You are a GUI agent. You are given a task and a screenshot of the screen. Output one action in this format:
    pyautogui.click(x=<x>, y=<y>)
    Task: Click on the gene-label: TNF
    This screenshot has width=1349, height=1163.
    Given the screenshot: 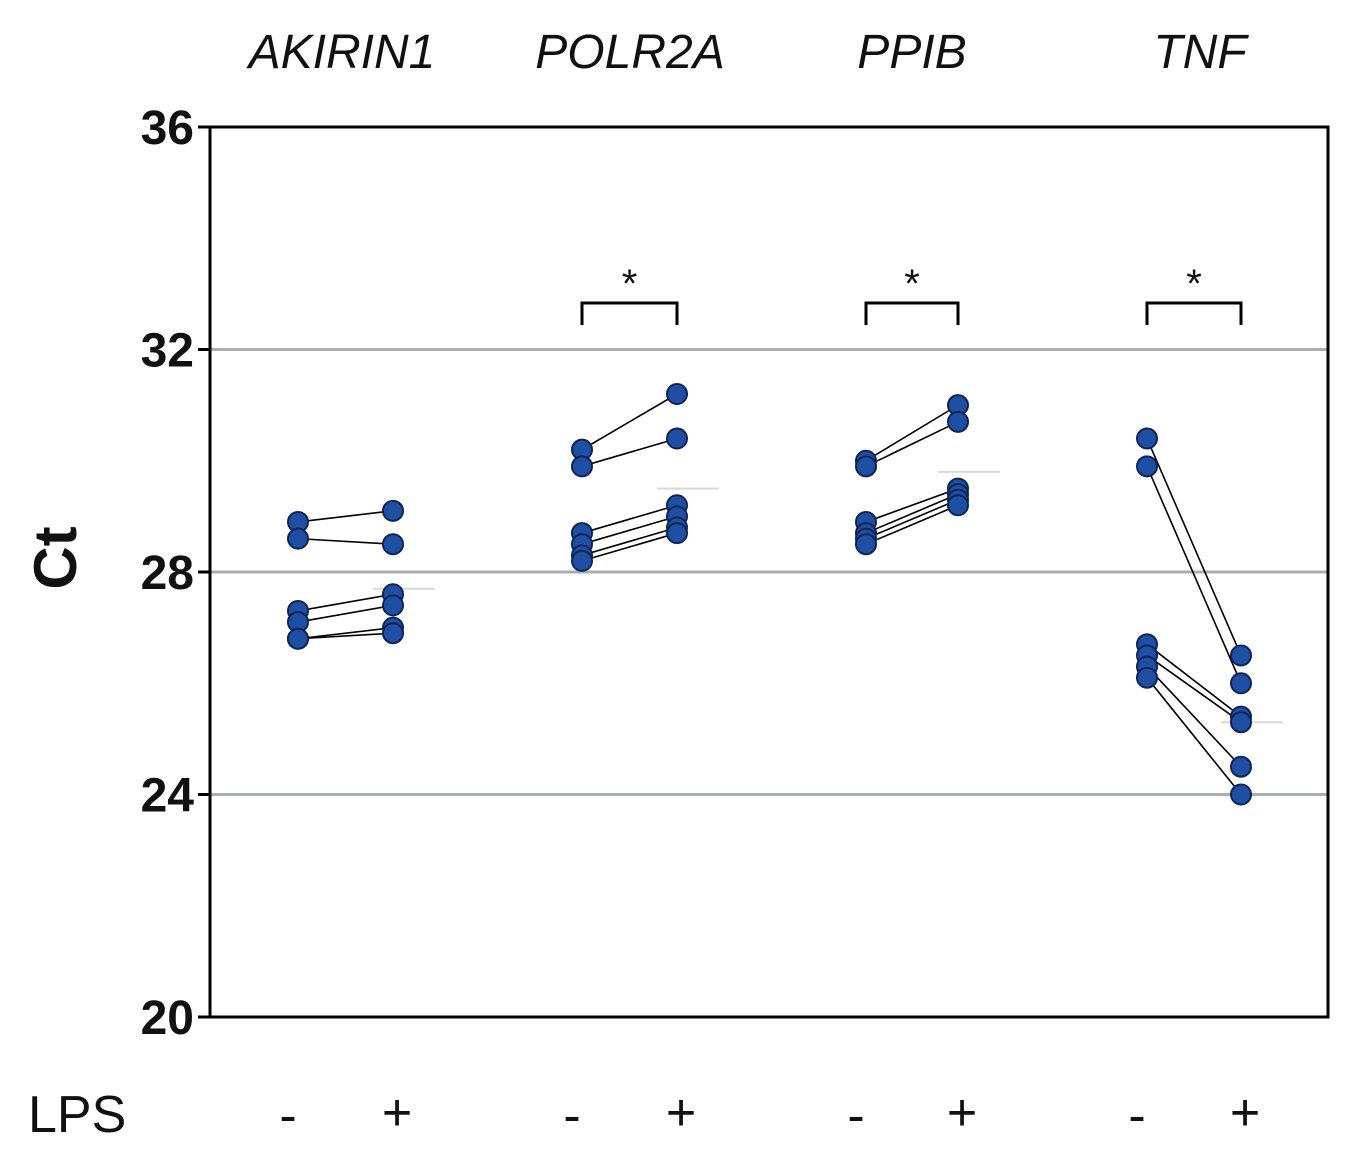 What is the action you would take?
    pyautogui.click(x=1201, y=52)
    